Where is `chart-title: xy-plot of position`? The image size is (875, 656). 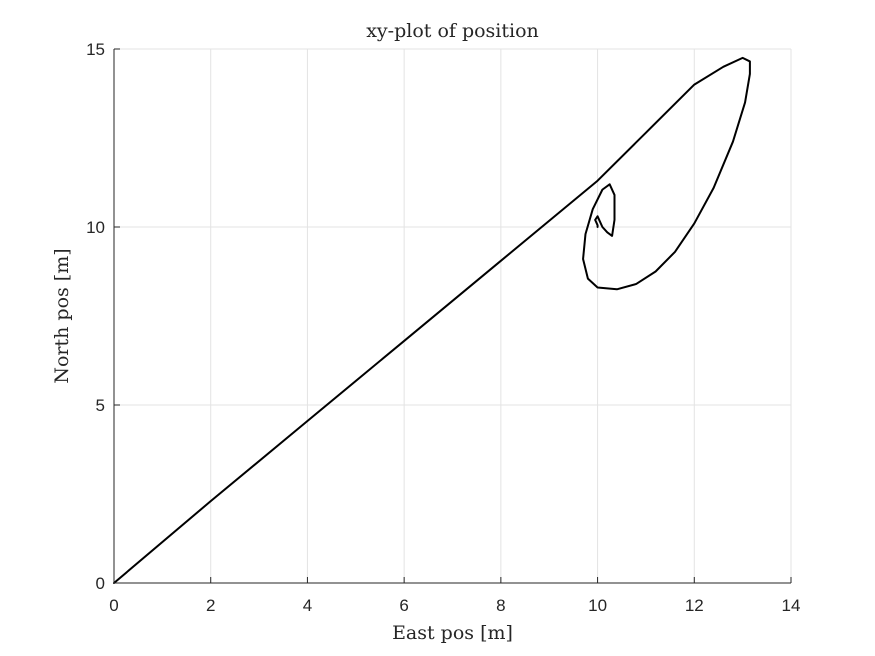
chart-title: xy-plot of position is located at coordinates (452, 31).